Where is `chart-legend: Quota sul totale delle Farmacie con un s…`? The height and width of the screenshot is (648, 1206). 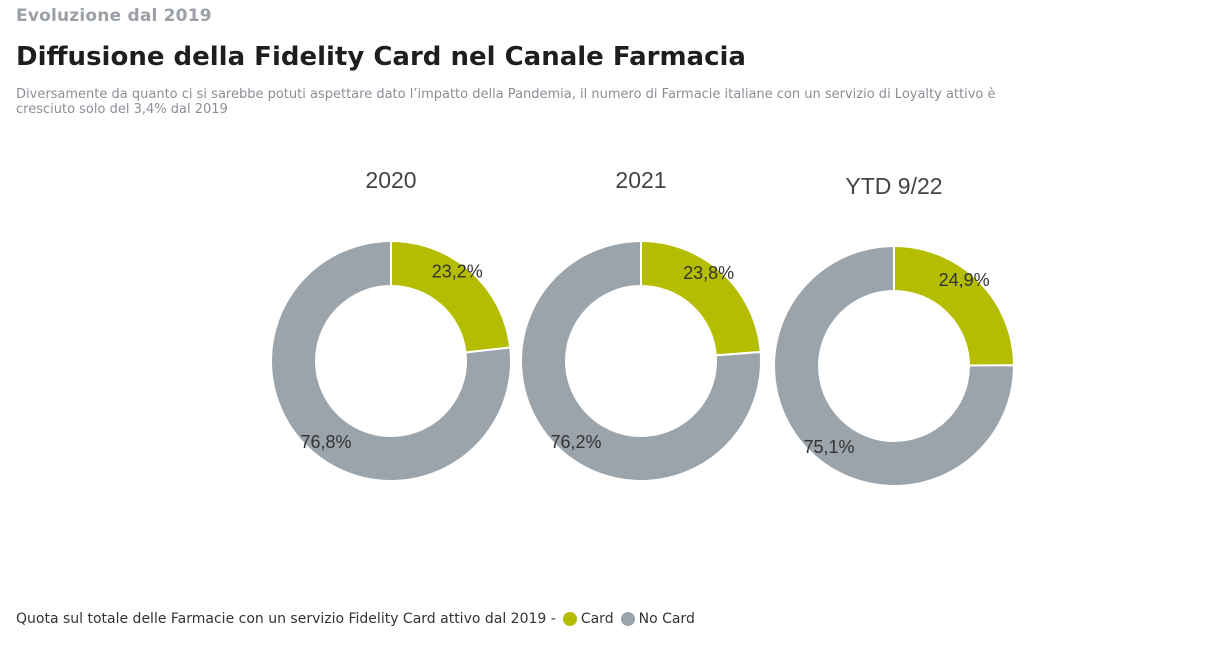
chart-legend: Quota sul totale delle Farmacie con un s… is located at coordinates (355, 619).